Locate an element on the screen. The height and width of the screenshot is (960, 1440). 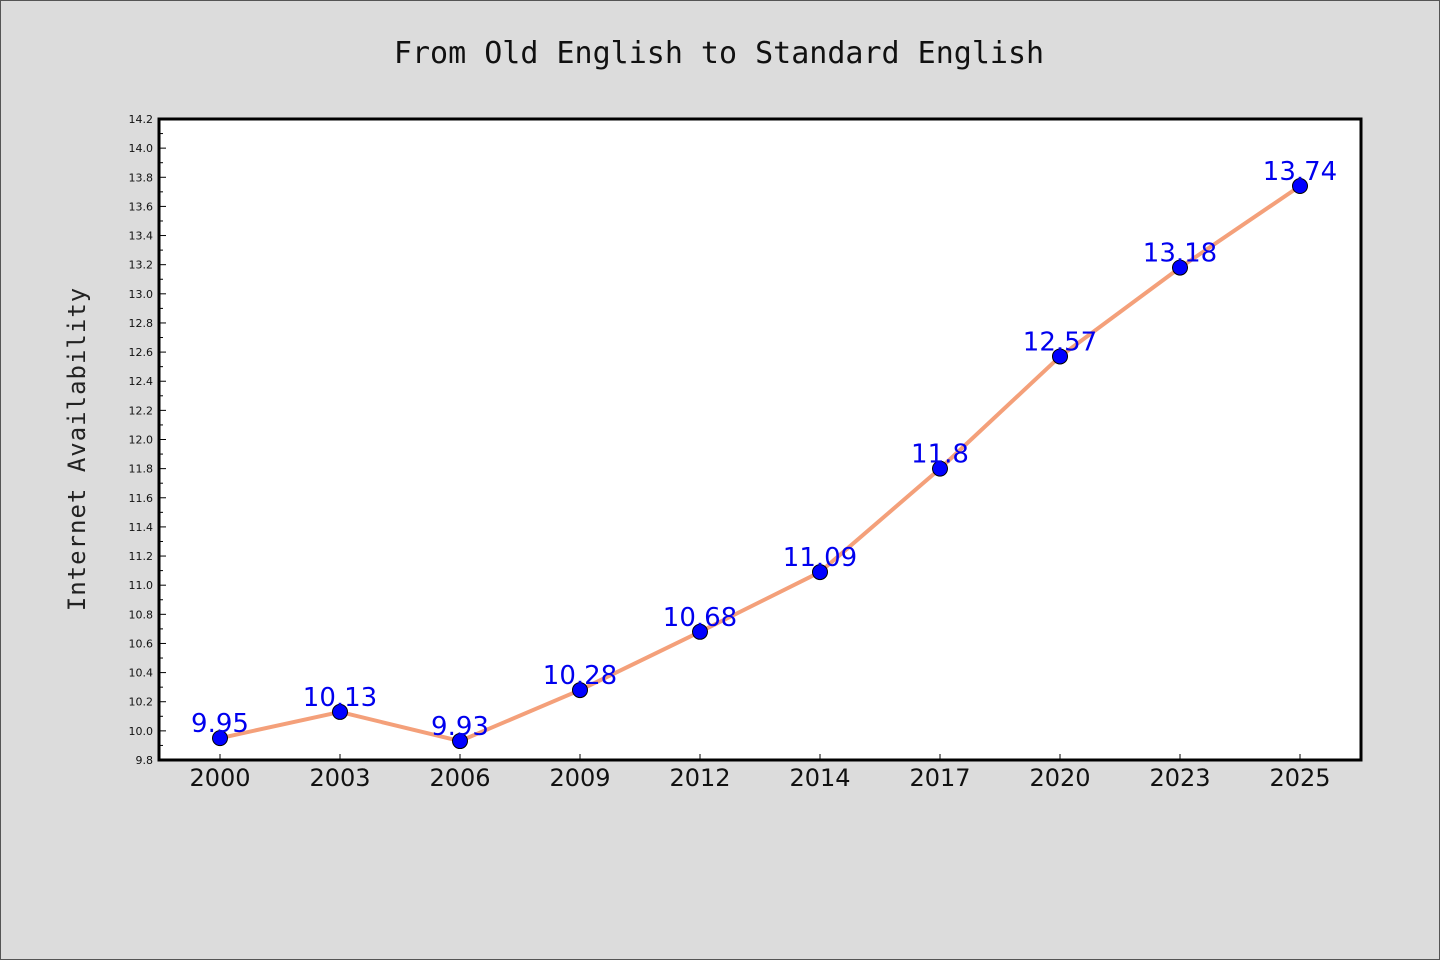
y-tick-label: 11.6 is located at coordinates (141, 498).